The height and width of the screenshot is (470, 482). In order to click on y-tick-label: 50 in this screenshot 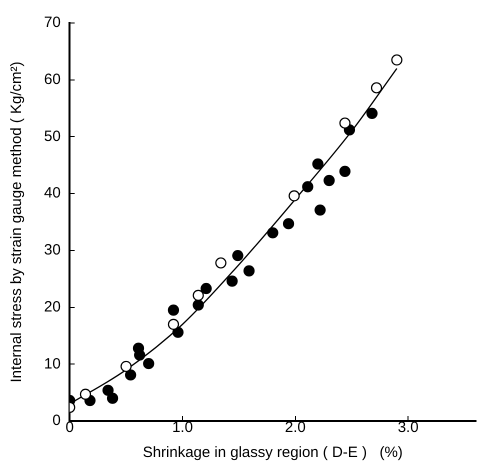, I will do `click(52, 136)`.